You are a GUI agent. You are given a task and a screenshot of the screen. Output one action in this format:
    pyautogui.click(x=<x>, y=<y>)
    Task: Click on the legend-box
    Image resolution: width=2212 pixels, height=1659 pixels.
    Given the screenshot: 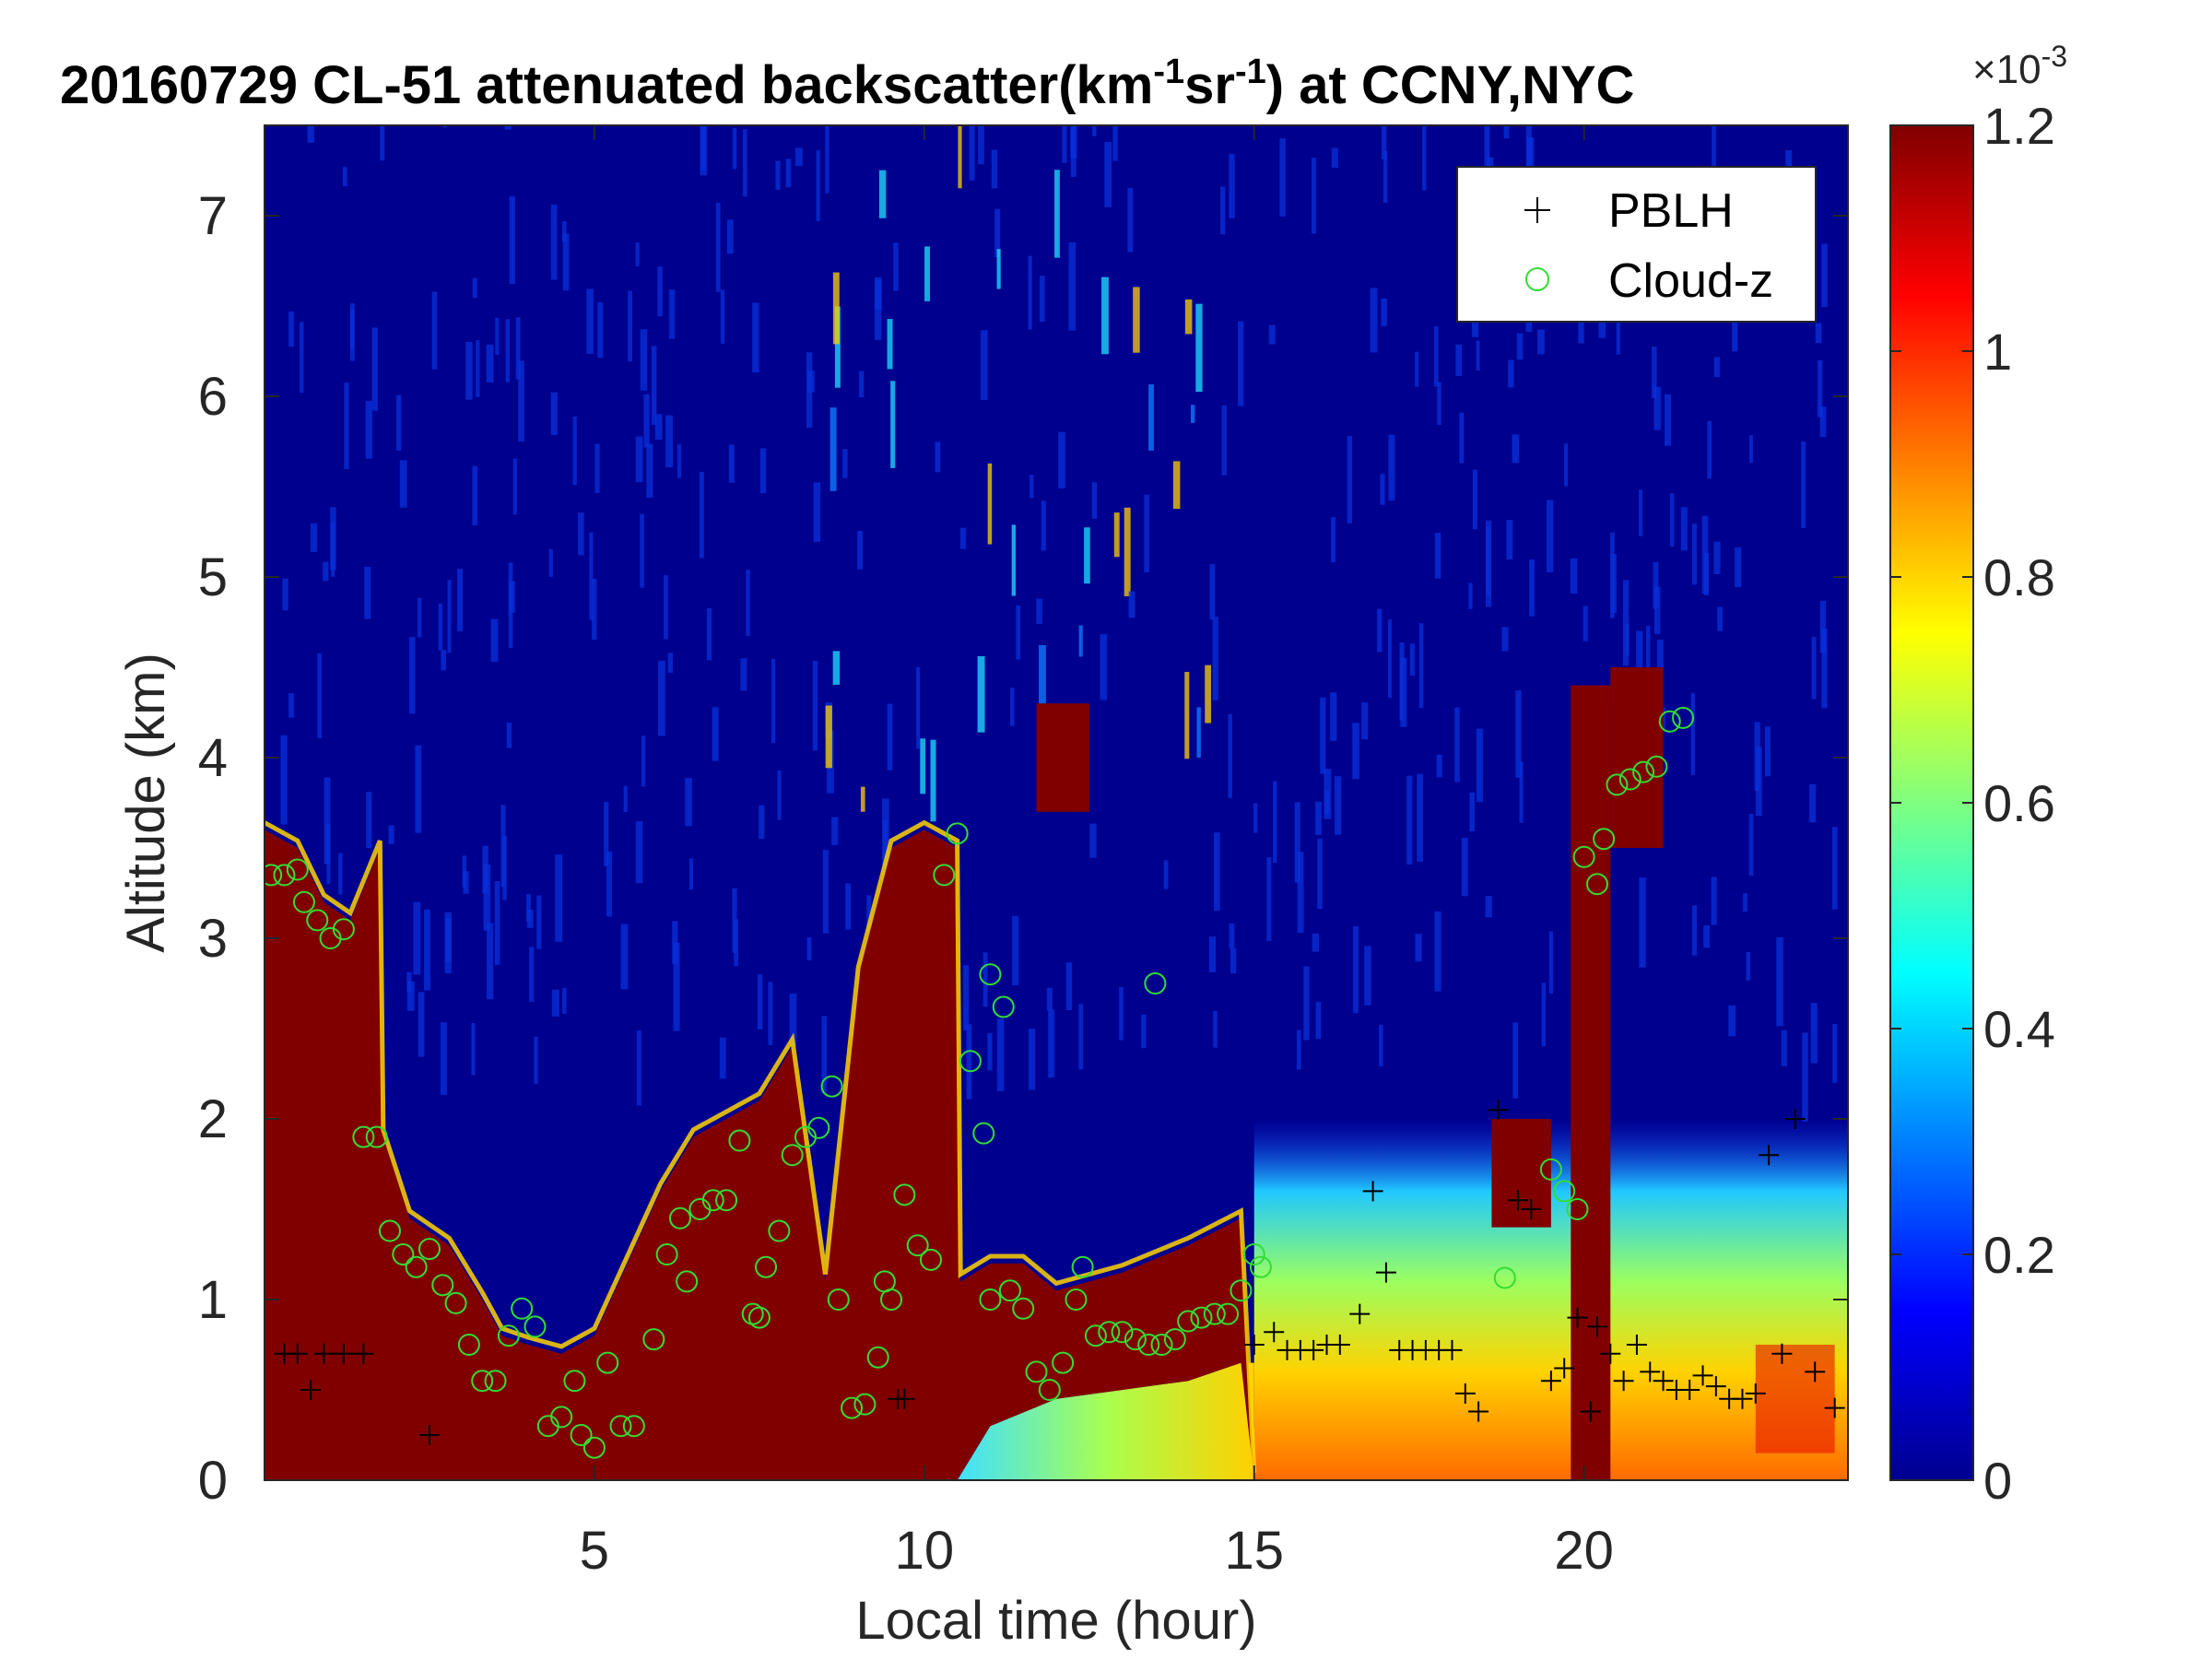 What is the action you would take?
    pyautogui.click(x=1636, y=244)
    